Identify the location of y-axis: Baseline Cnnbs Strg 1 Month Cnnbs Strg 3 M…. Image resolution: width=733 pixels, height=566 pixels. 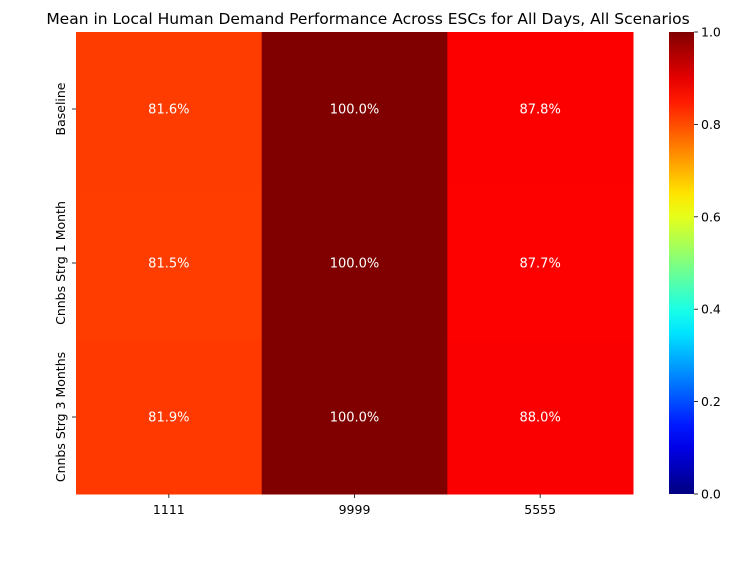
(64, 282).